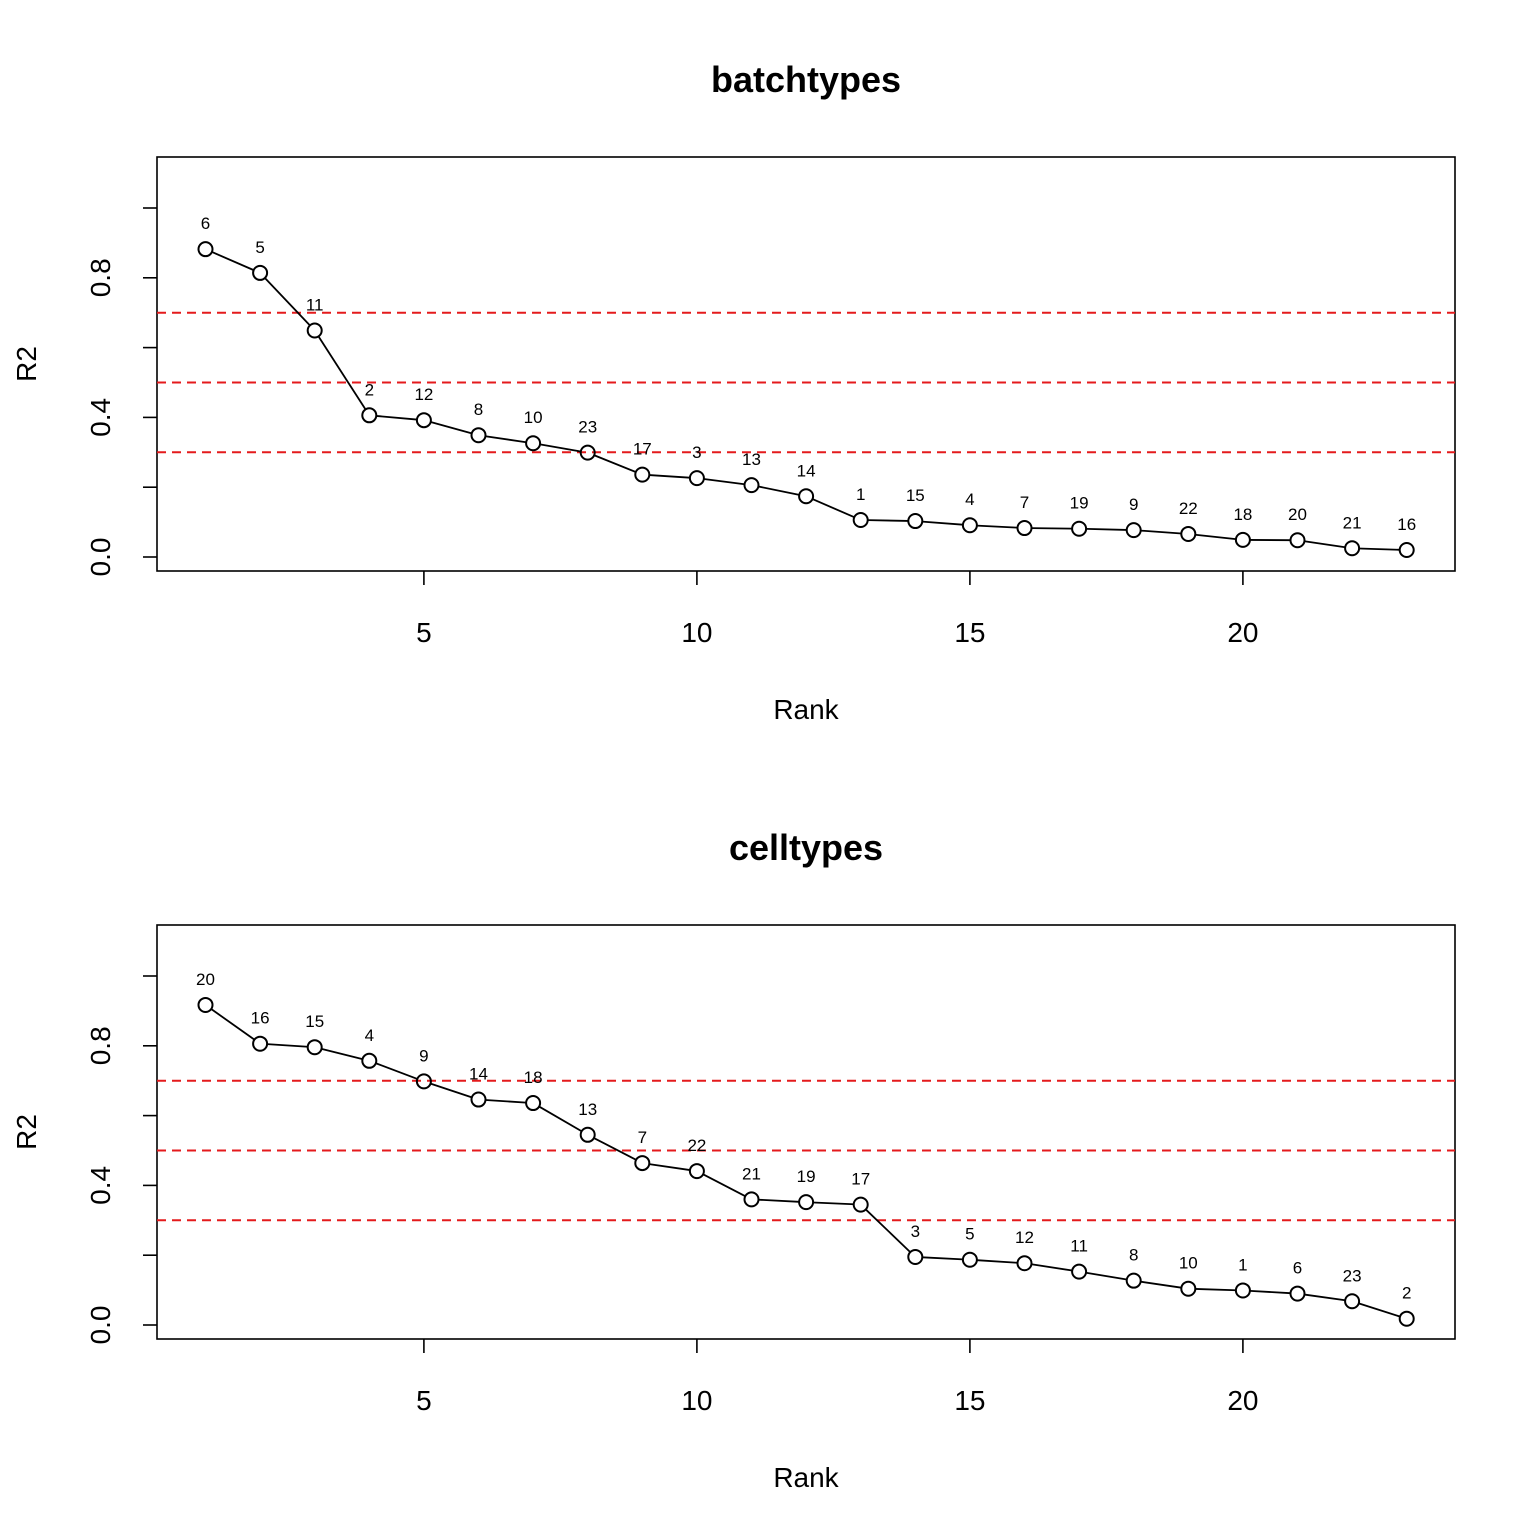 This screenshot has height=1536, width=1536. What do you see at coordinates (100, 277) in the screenshot?
I see `y-tick-label: 0.8` at bounding box center [100, 277].